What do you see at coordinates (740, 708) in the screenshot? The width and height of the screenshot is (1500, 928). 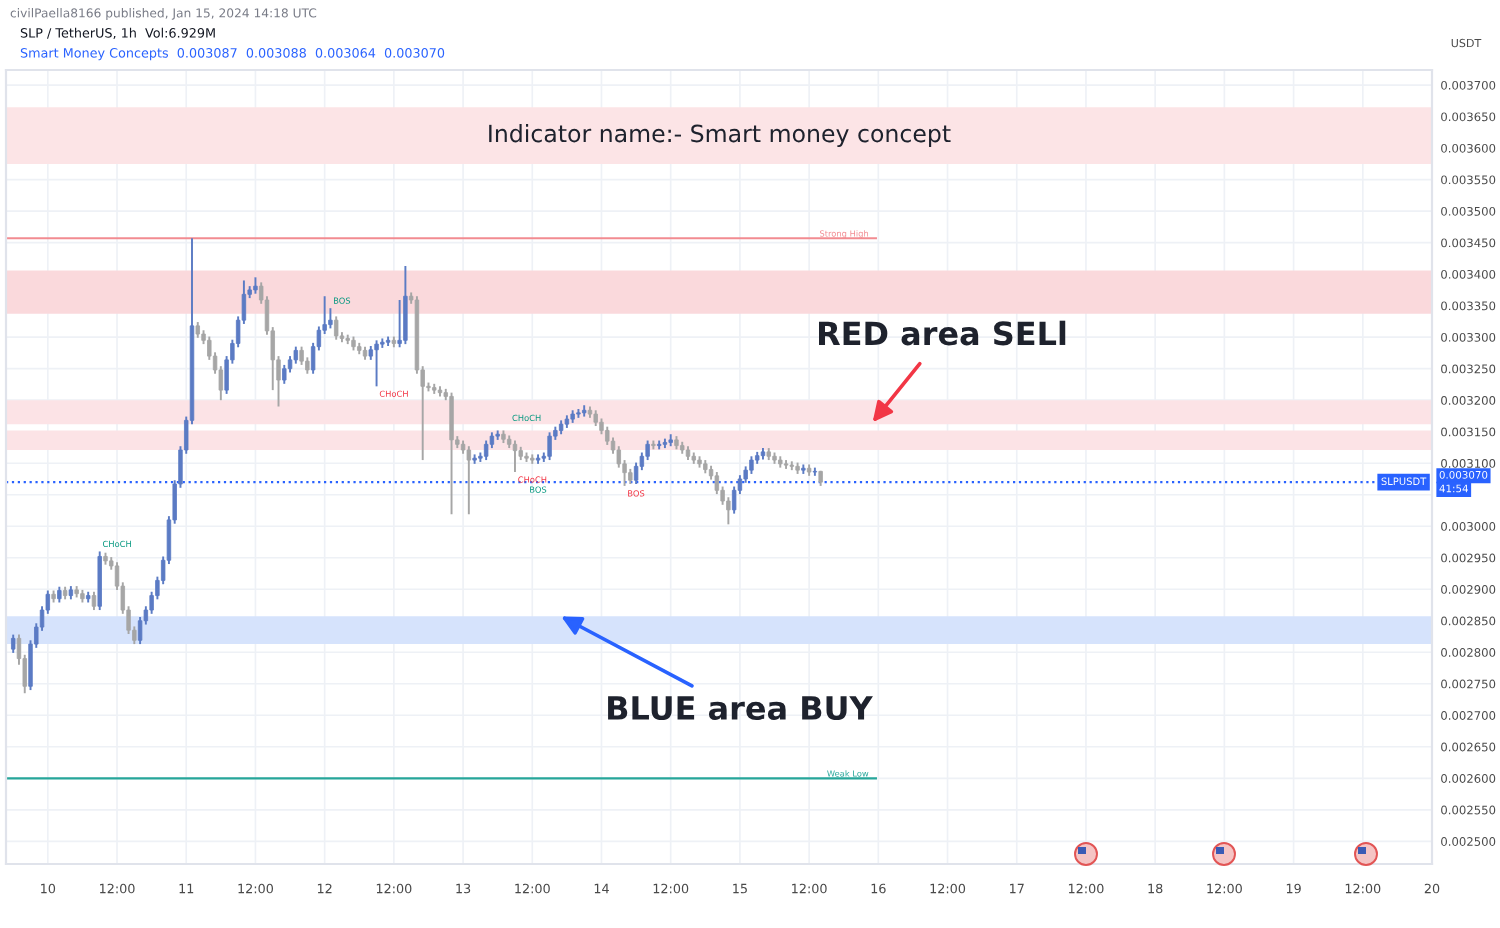 I see `annotation: BLUE area BUY` at bounding box center [740, 708].